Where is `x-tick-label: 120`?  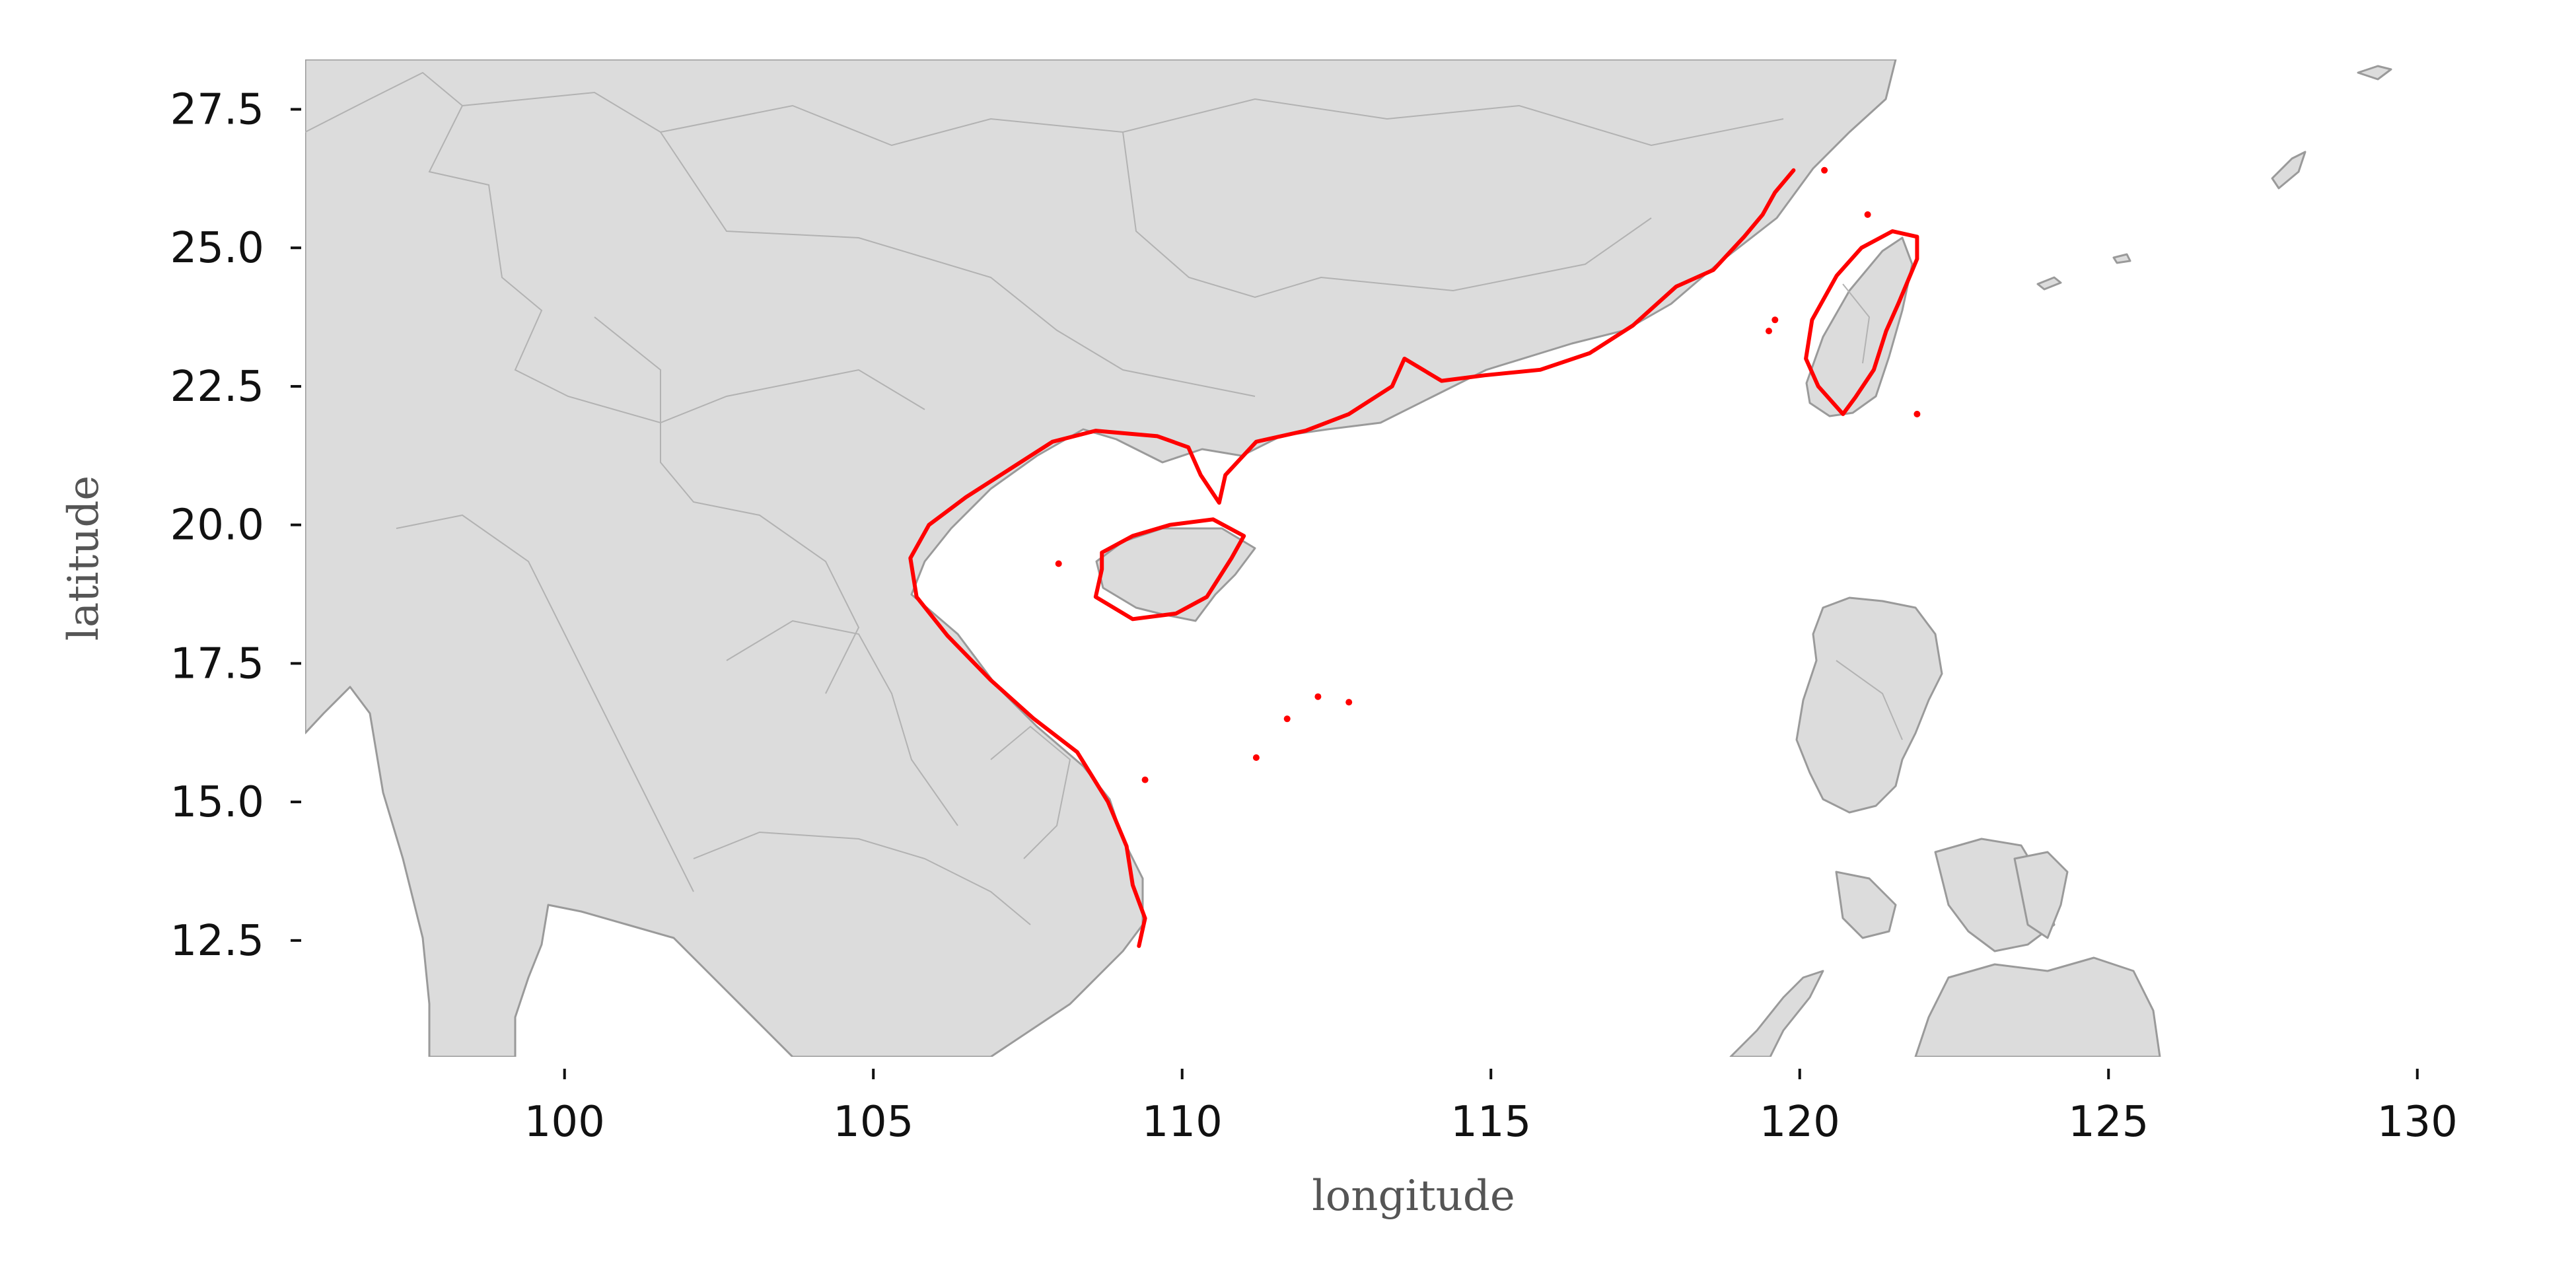 x-tick-label: 120 is located at coordinates (1800, 1123).